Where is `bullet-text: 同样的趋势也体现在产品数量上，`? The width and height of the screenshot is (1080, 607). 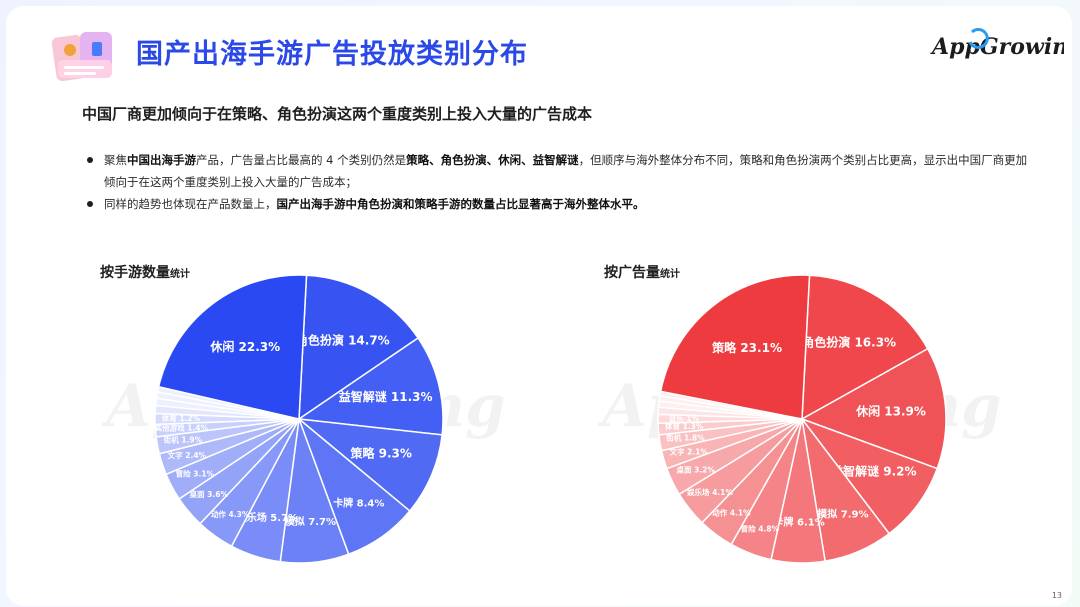 bullet-text: 同样的趋势也体现在产品数量上， is located at coordinates (190, 204).